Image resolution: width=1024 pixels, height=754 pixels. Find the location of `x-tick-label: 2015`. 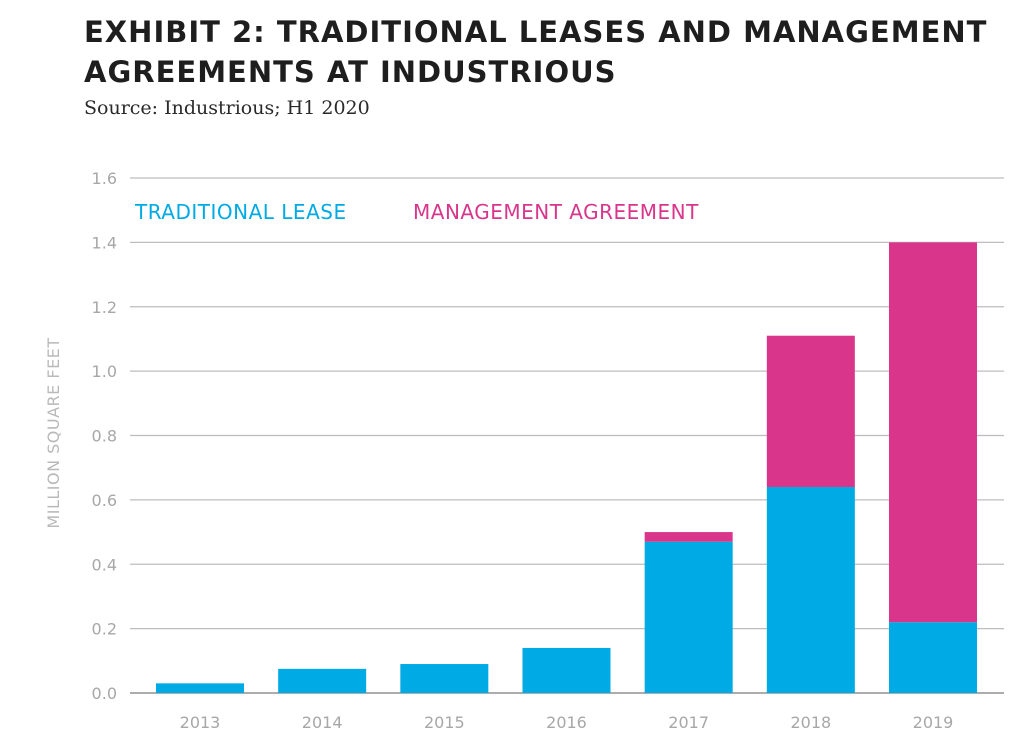

x-tick-label: 2015 is located at coordinates (444, 722).